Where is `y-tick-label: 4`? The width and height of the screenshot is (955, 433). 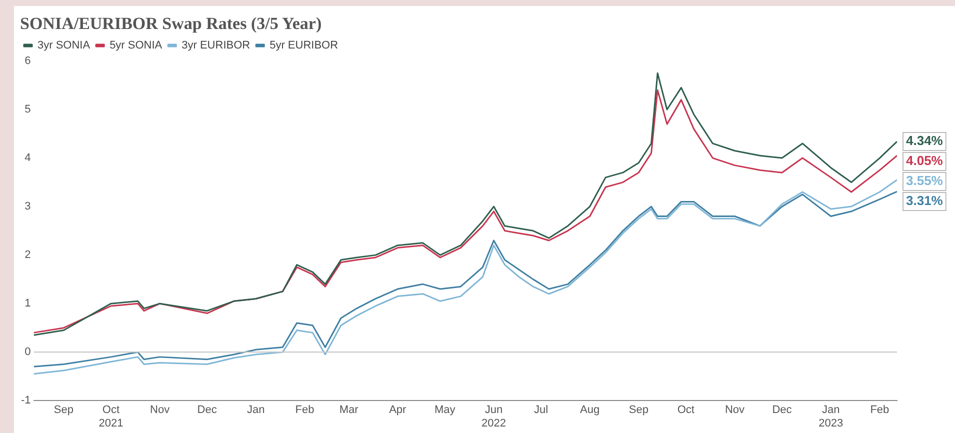
y-tick-label: 4 is located at coordinates (27, 158).